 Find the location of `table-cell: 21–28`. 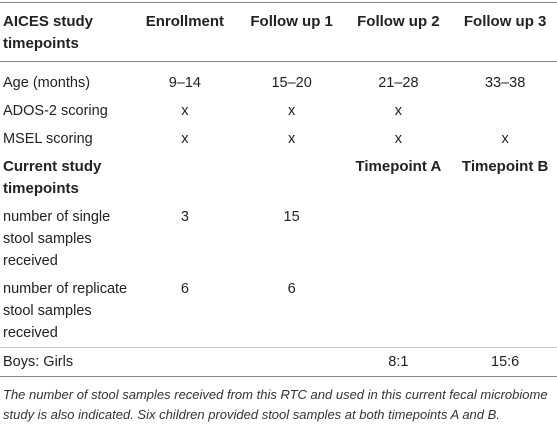

table-cell: 21–28 is located at coordinates (398, 83).